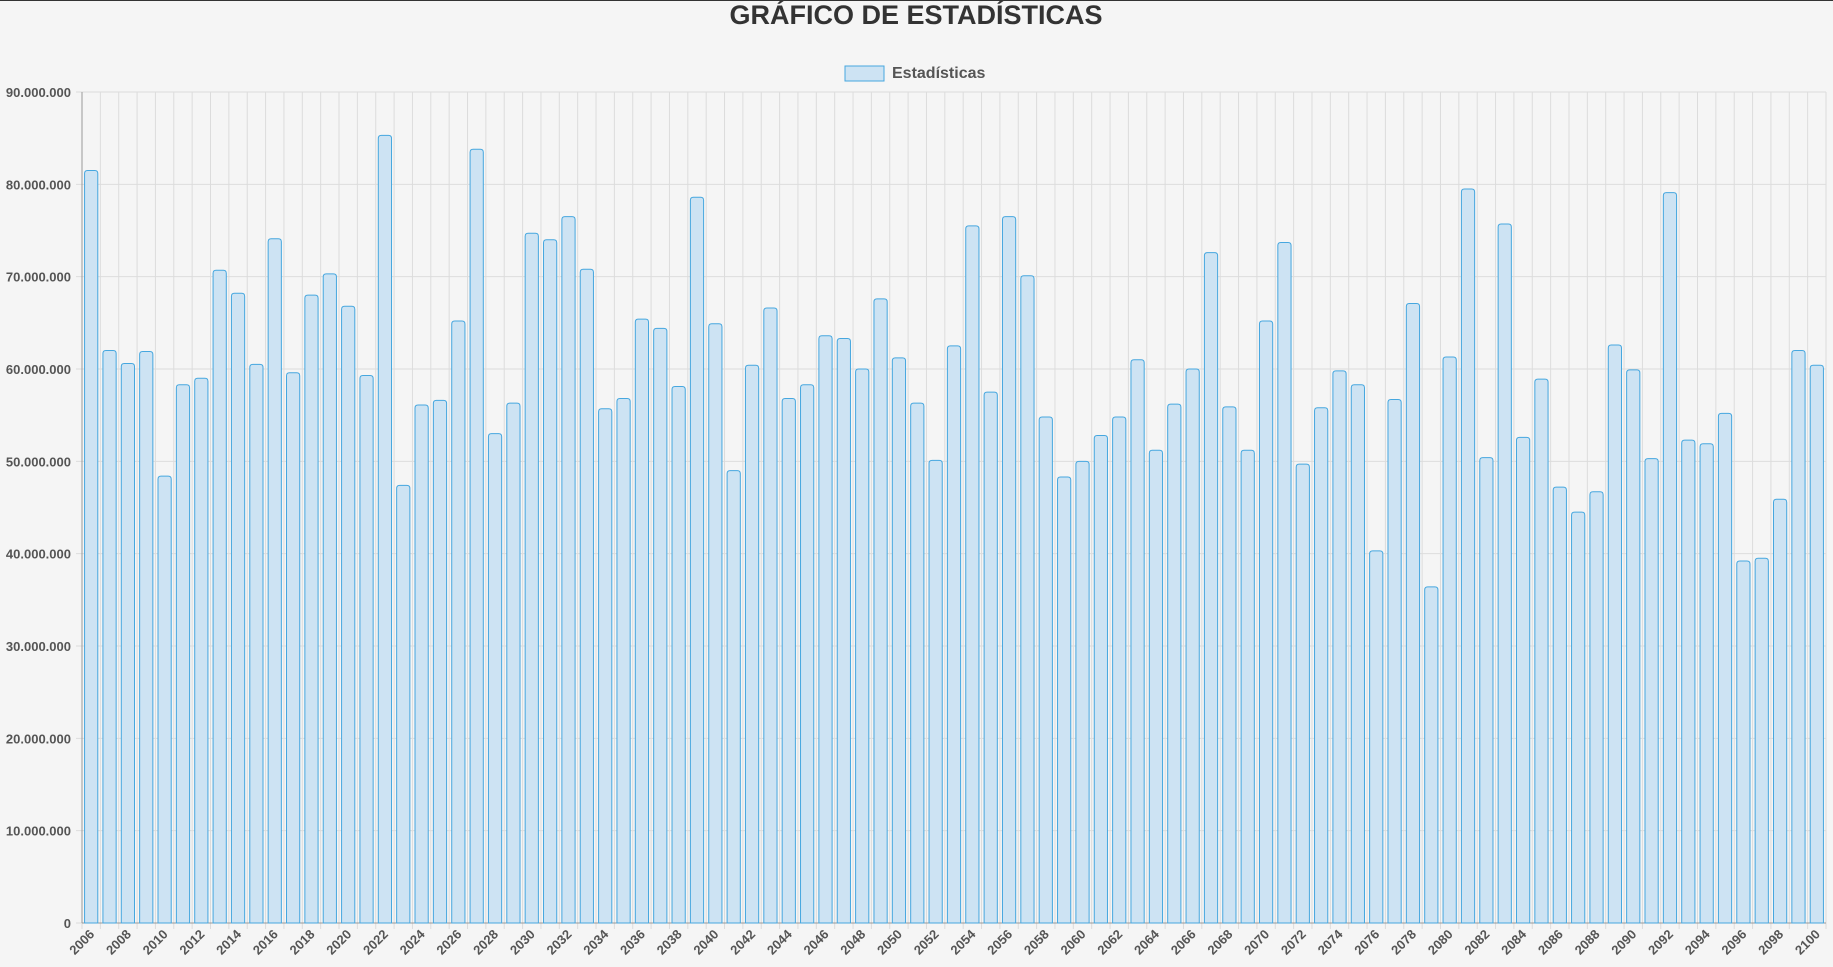 The image size is (1833, 967). I want to click on bar-2054, so click(972, 574).